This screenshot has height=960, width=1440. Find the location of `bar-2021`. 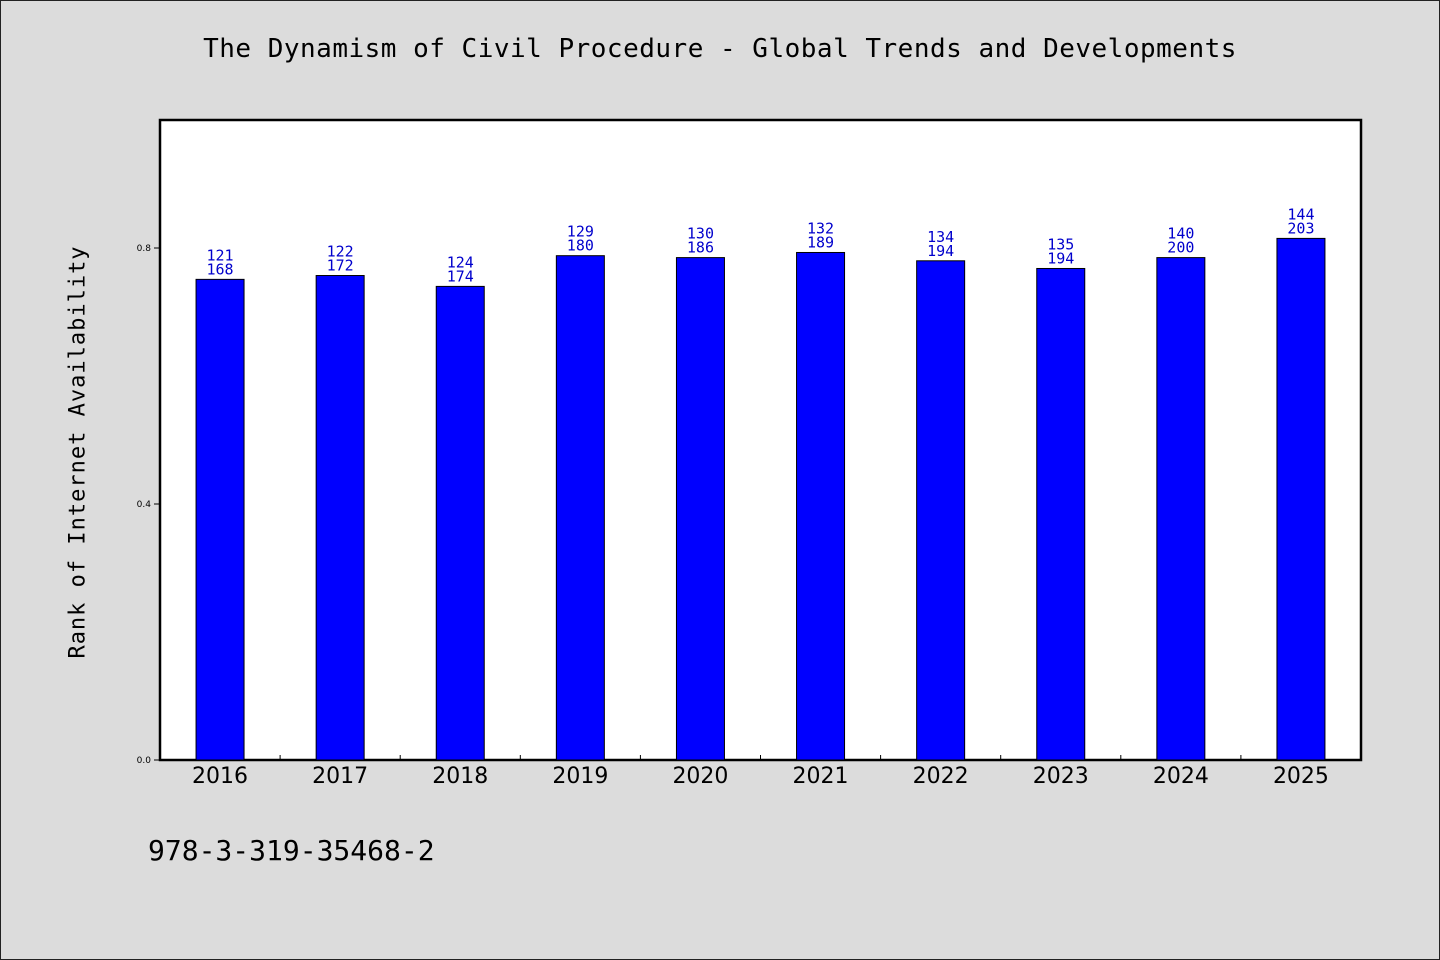

bar-2021 is located at coordinates (821, 506).